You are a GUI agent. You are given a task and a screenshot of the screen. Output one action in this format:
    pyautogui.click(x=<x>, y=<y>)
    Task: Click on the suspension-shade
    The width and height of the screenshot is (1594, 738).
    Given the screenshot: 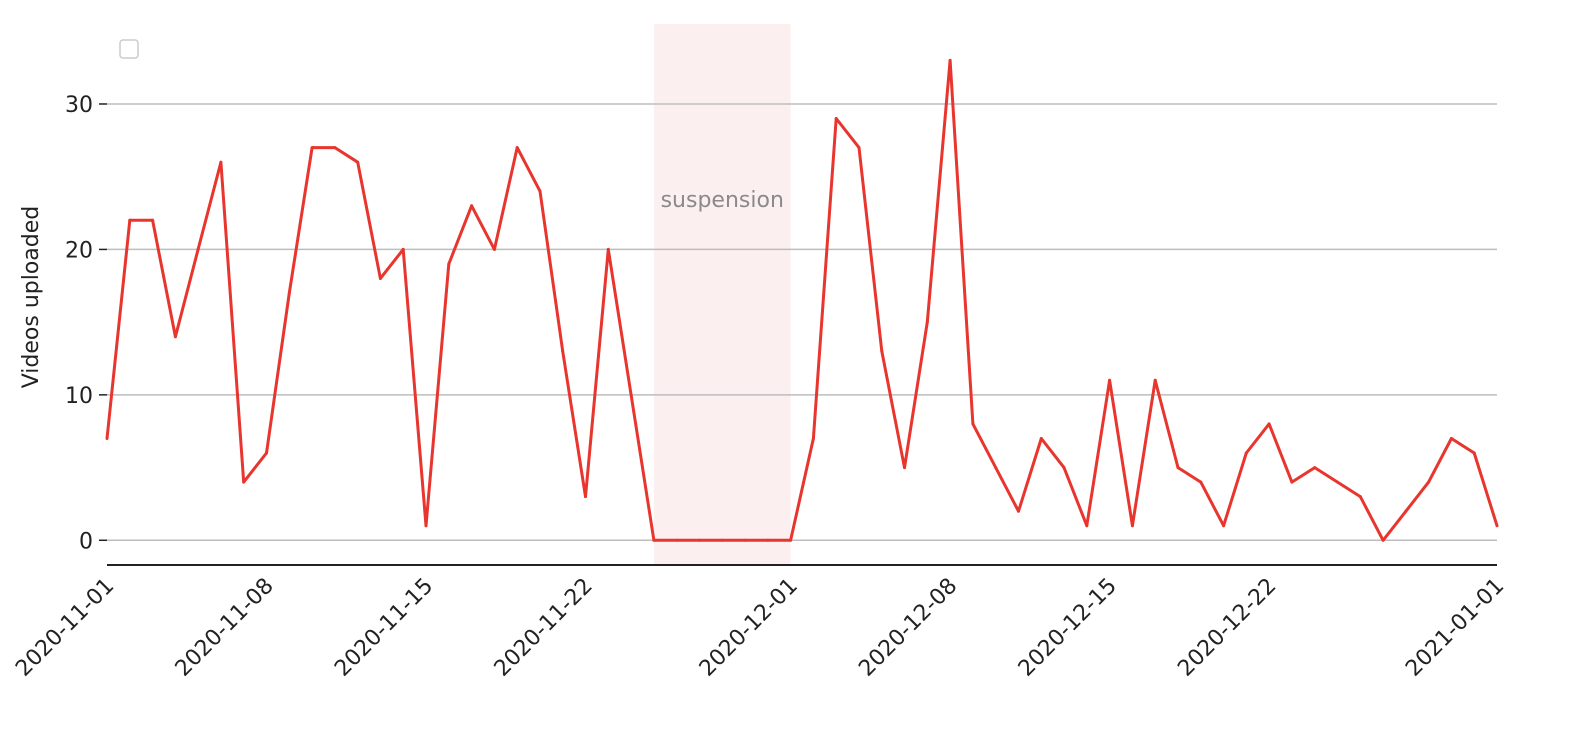 What is the action you would take?
    pyautogui.click(x=722, y=294)
    